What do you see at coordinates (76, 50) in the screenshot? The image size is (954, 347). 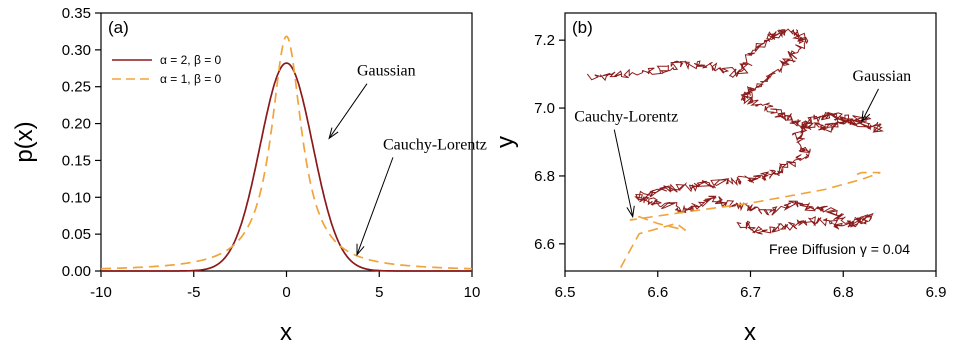 I see `panel-a-ytick-label-6: 0.30` at bounding box center [76, 50].